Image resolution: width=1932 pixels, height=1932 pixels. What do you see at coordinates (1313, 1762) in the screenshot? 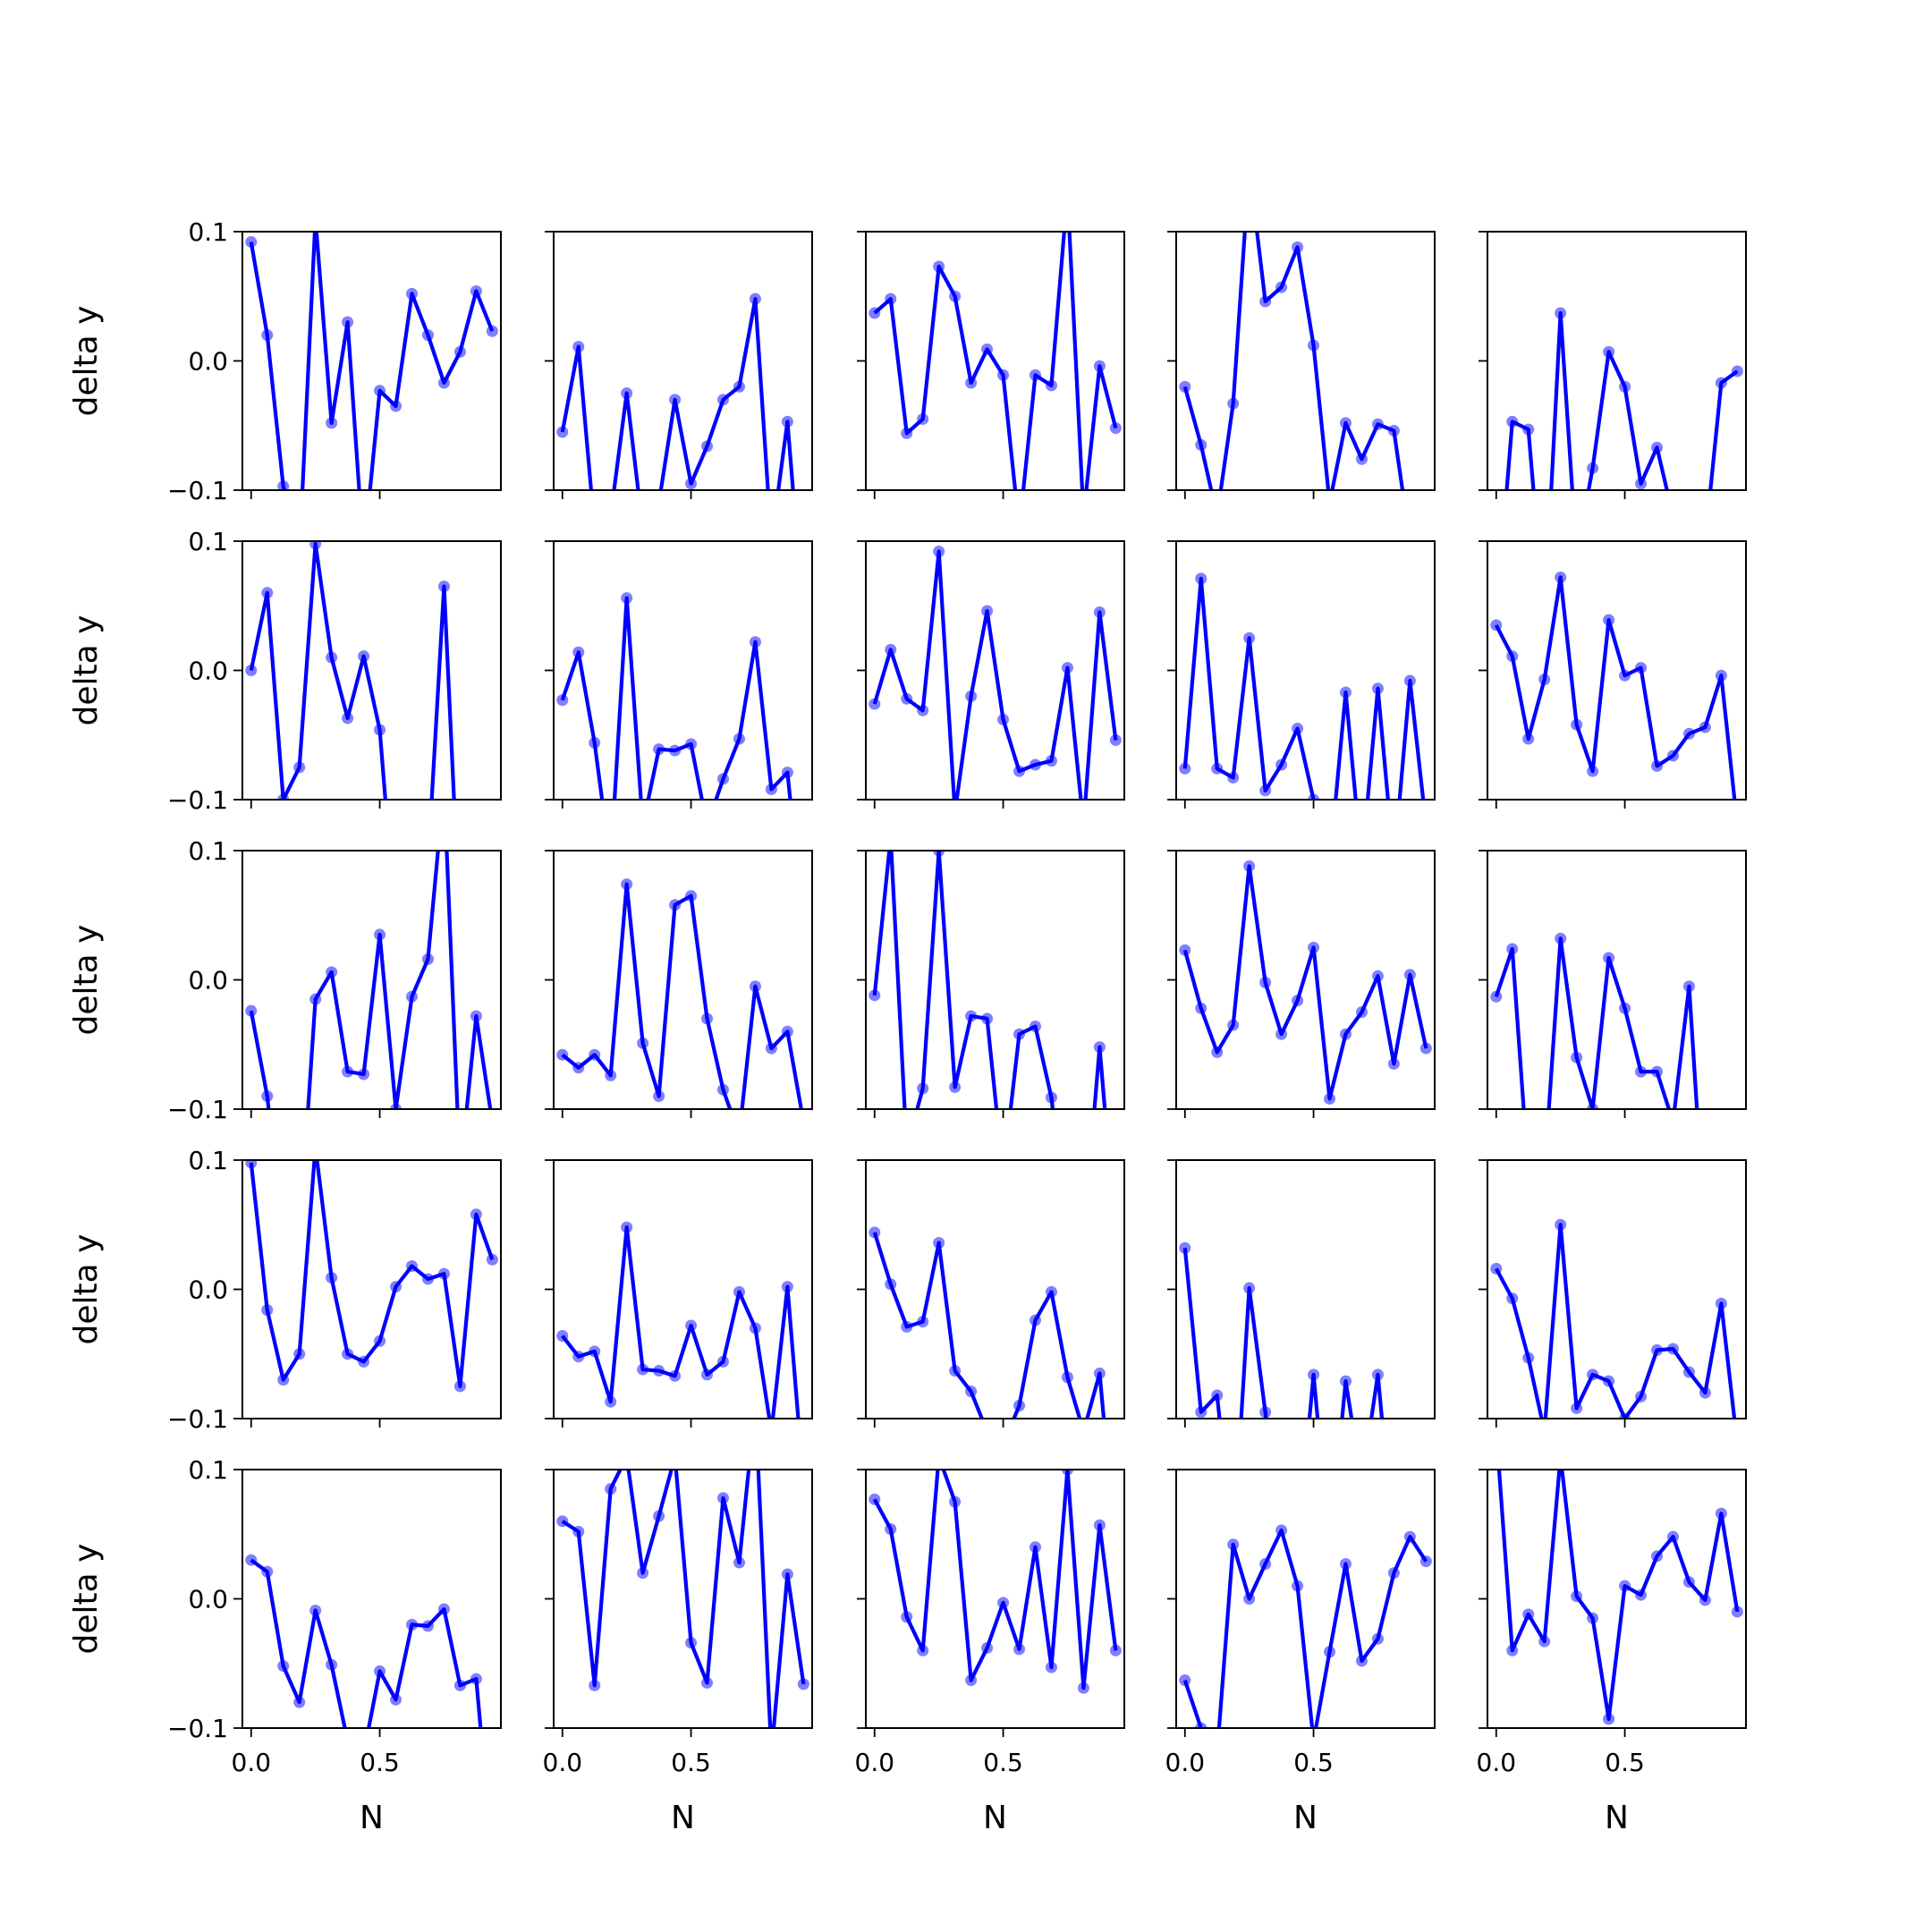
I see `x-tick-label: 0.5` at bounding box center [1313, 1762].